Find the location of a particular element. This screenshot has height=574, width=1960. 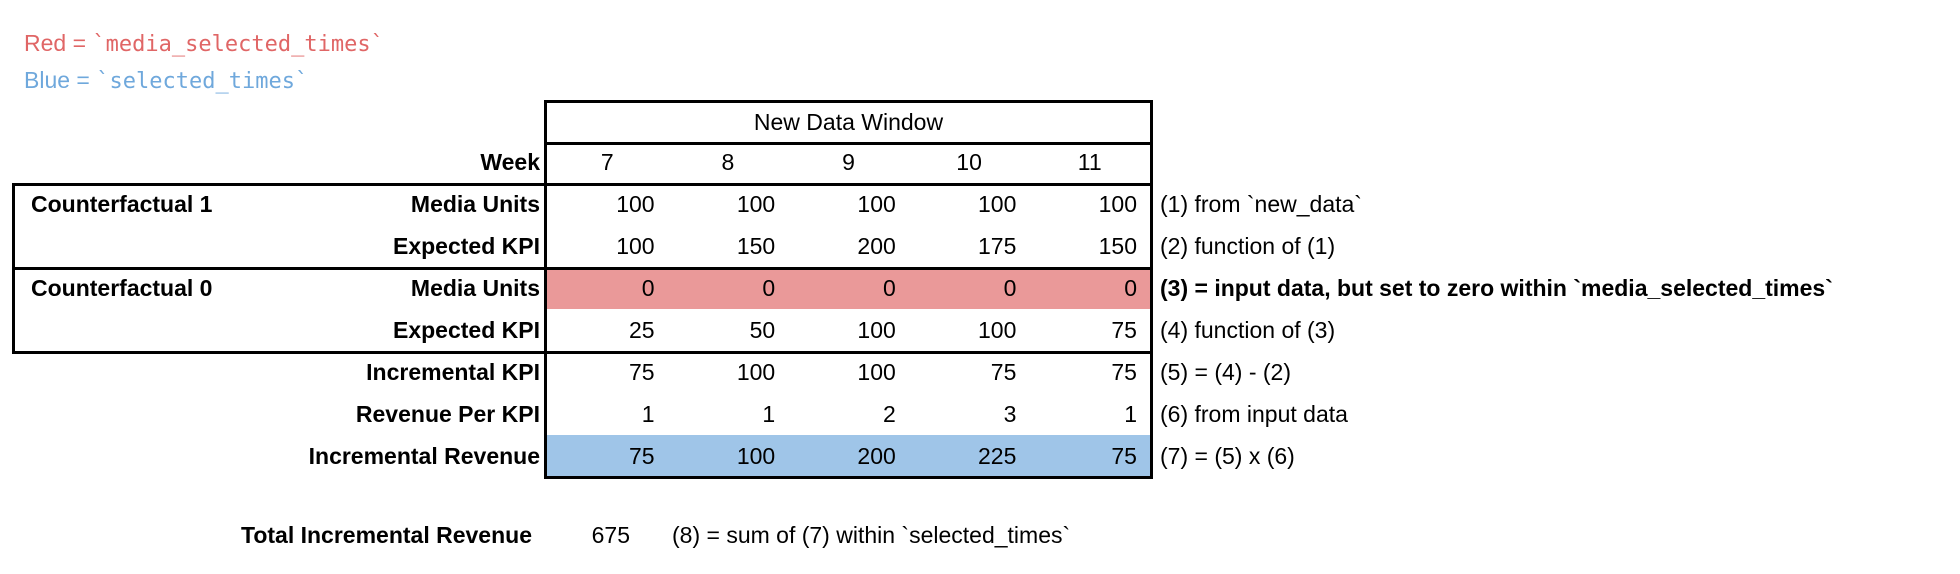

cell-value: 2 is located at coordinates (889, 413).